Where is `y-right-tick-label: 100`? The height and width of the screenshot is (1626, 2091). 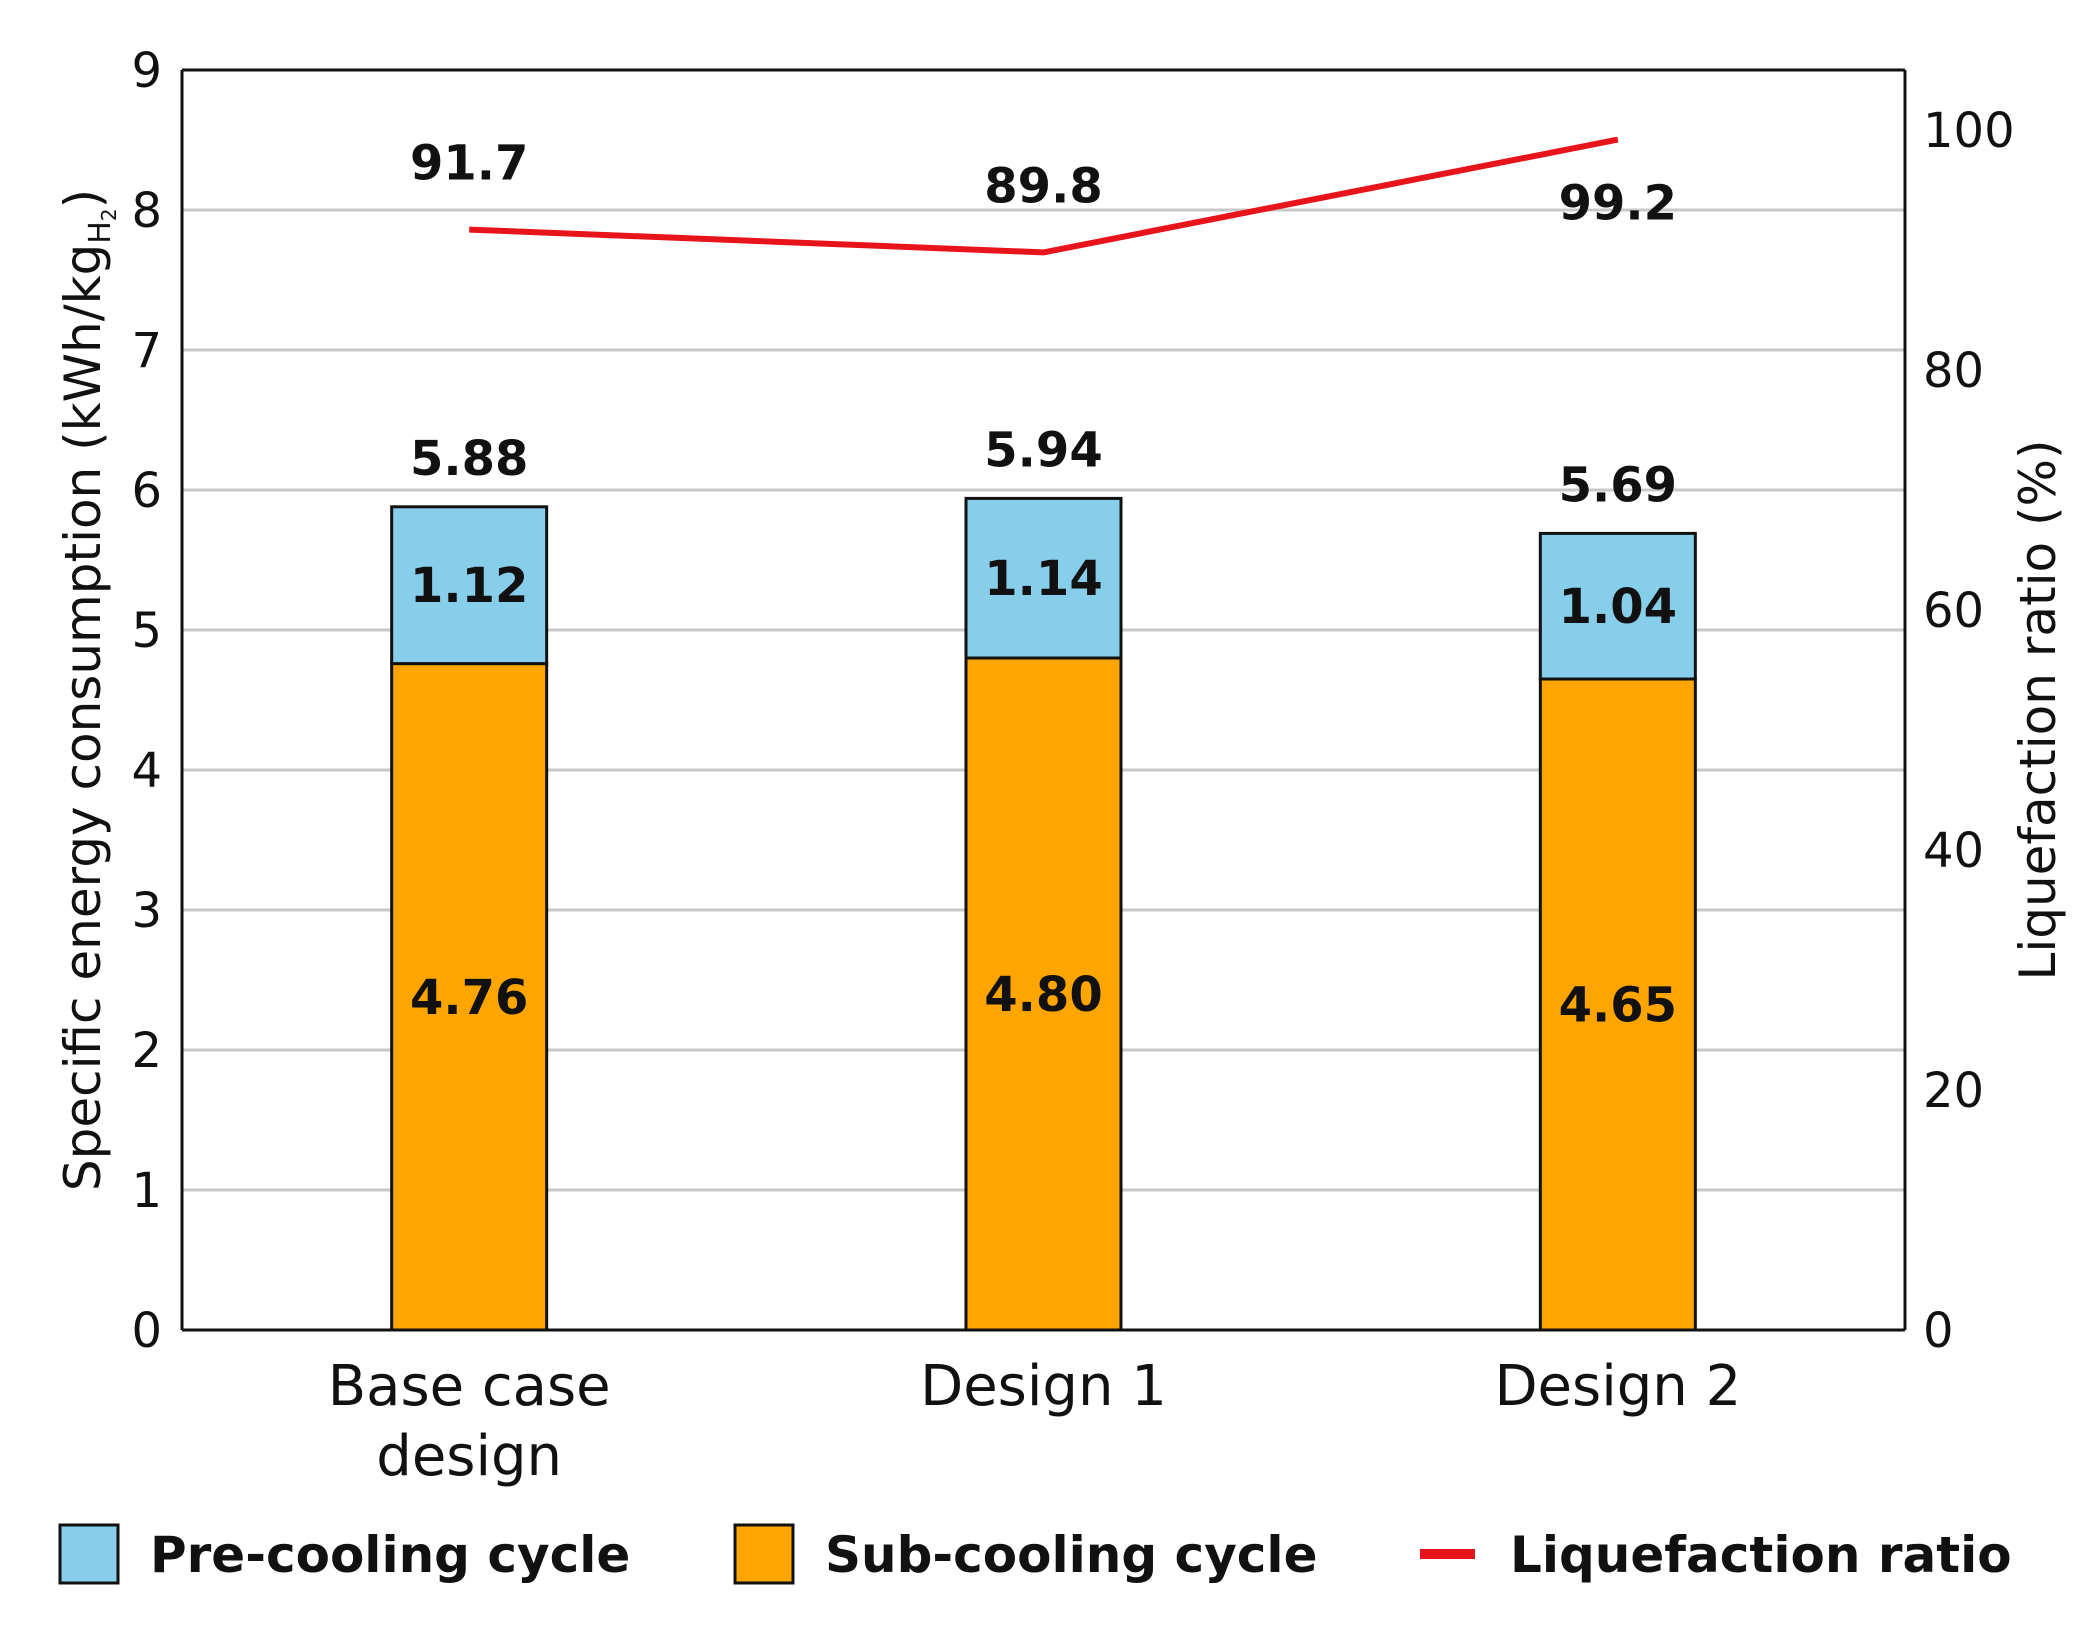
y-right-tick-label: 100 is located at coordinates (1969, 131).